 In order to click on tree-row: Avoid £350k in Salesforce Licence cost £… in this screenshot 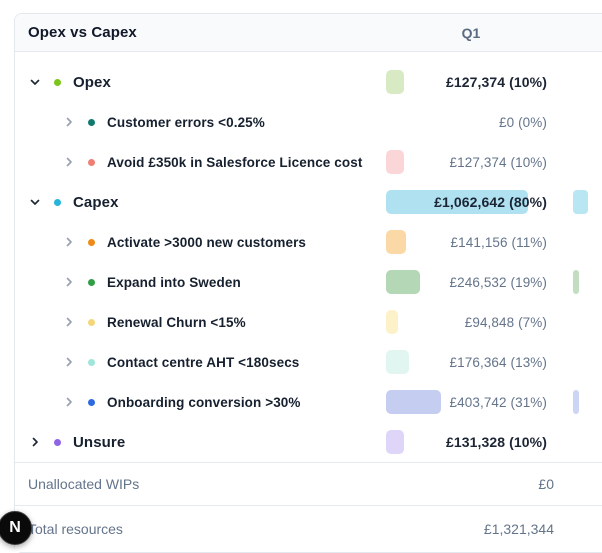, I will do `click(308, 162)`.